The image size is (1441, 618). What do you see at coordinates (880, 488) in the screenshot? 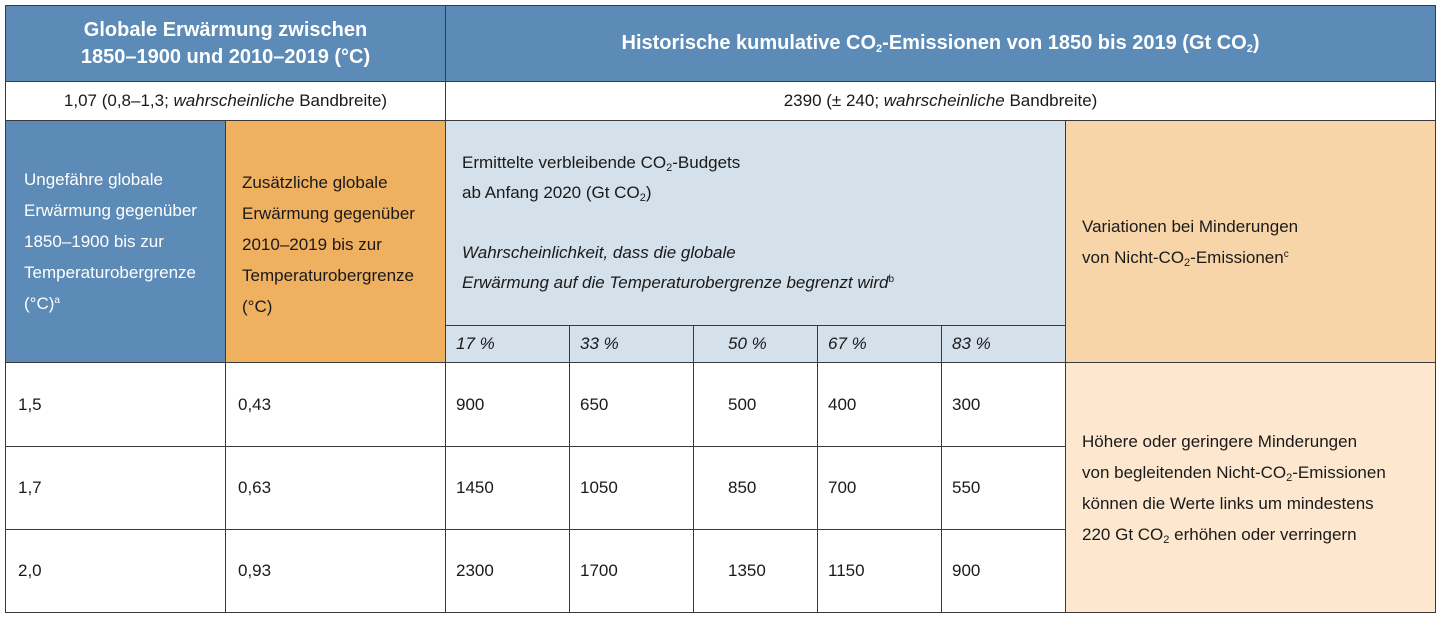
I see `cell-budget: 700` at bounding box center [880, 488].